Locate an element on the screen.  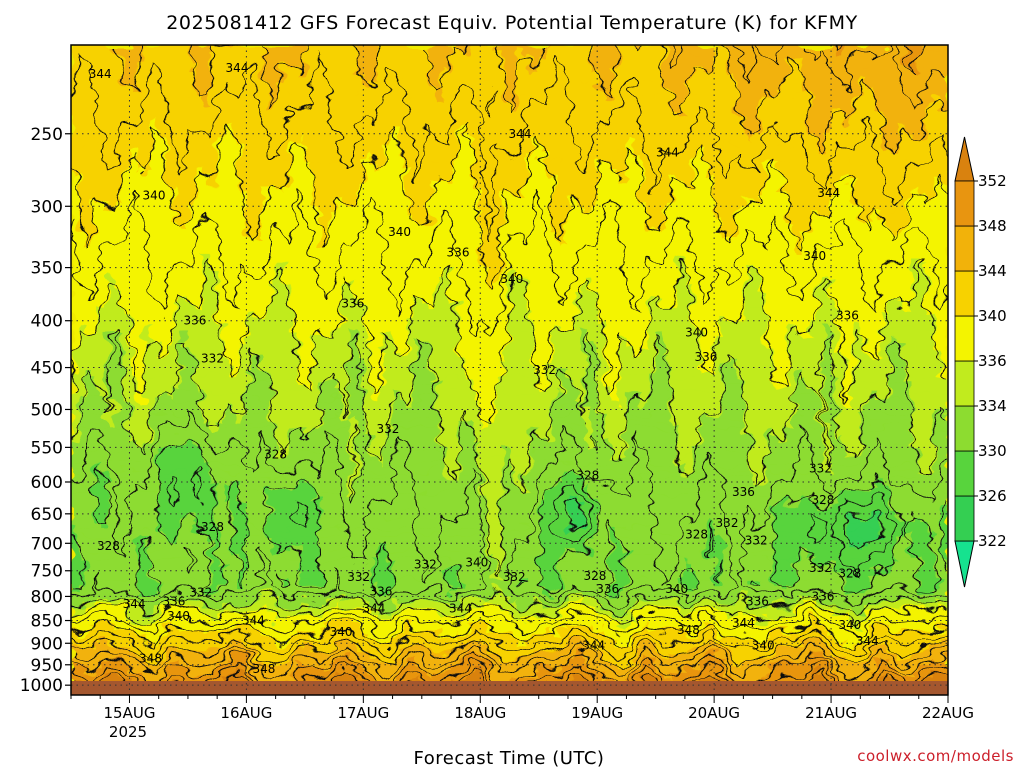
colorbar-label: 344 is located at coordinates (992, 271).